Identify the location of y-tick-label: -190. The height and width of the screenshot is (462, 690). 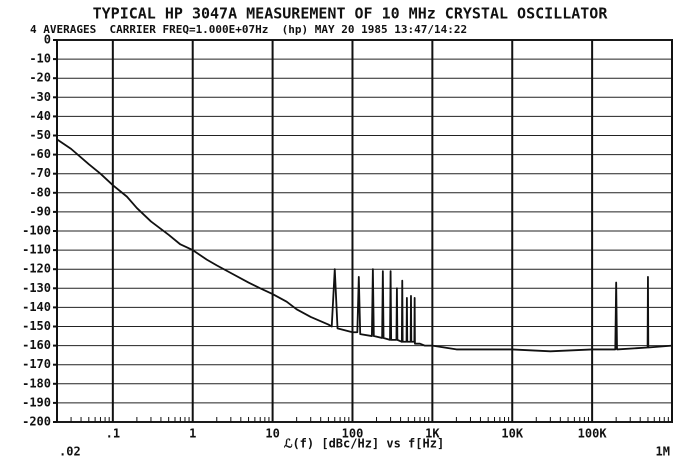
(36, 402).